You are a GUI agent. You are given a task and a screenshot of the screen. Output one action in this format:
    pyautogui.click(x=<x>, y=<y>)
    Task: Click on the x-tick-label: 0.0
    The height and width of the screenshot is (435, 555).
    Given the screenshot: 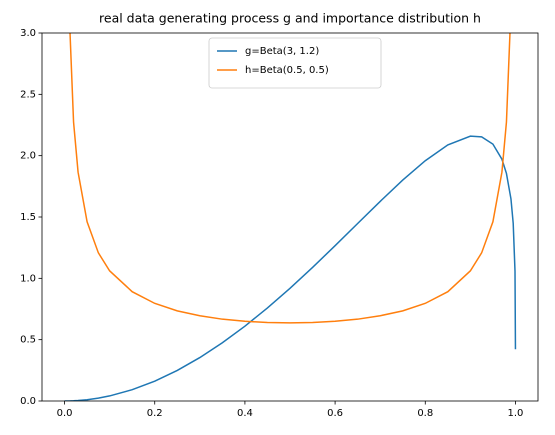 What is the action you would take?
    pyautogui.click(x=65, y=413)
    